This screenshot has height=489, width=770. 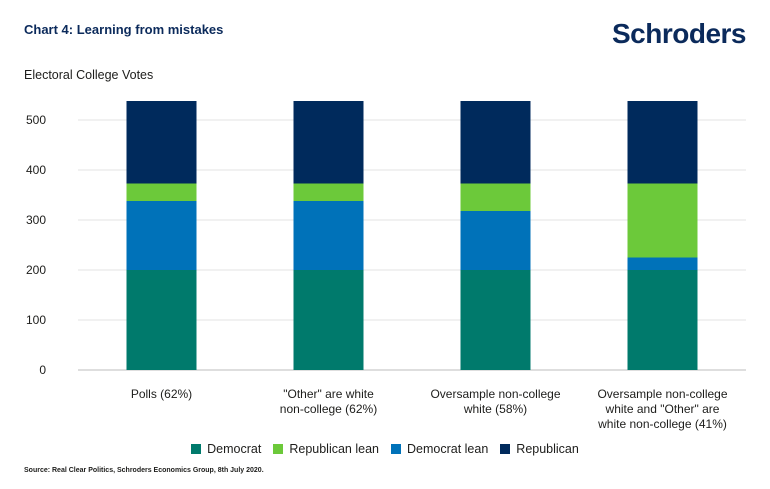 What do you see at coordinates (328, 409) in the screenshot?
I see `x-tick-label: non-college (62%)` at bounding box center [328, 409].